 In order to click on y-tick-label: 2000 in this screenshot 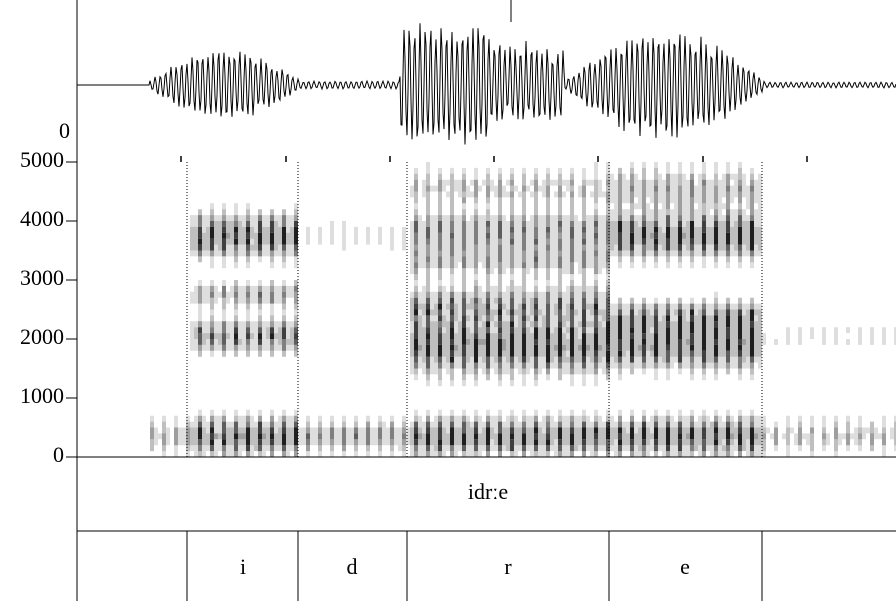, I will do `click(42, 336)`.